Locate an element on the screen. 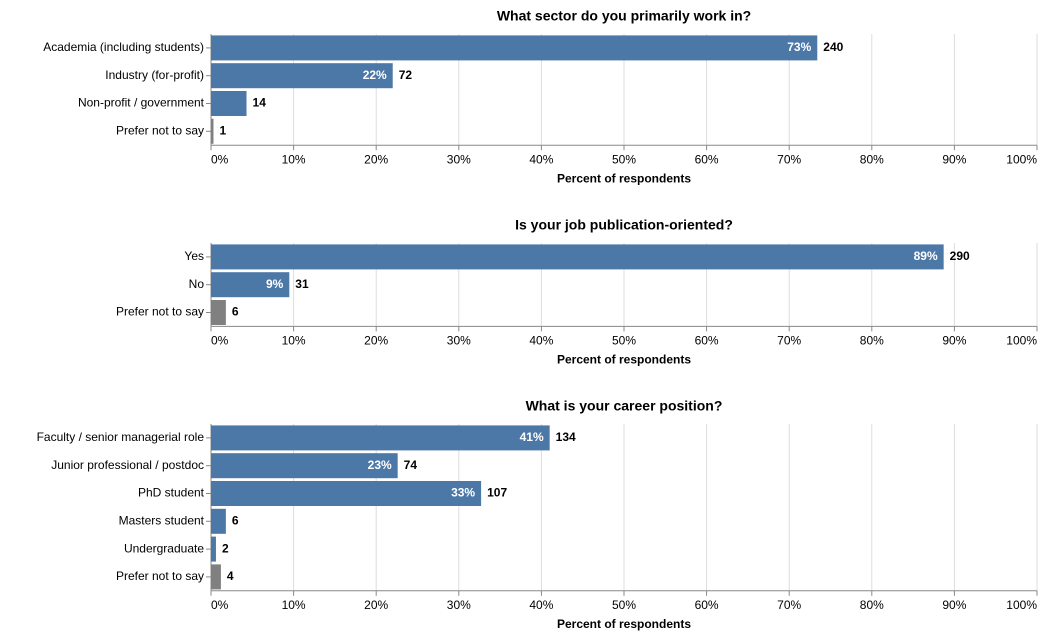 Image resolution: width=1042 pixels, height=637 pixels. percent-label: 89% is located at coordinates (926, 256).